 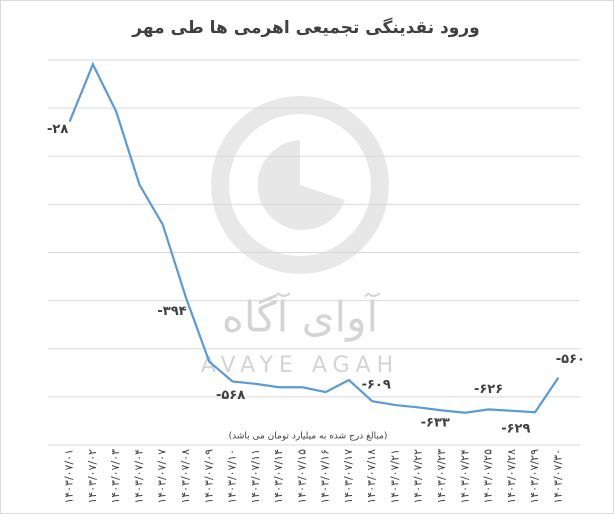 I want to click on x-tick-label: ۱۴۰۳/۰۷/۱۶, so click(x=325, y=476).